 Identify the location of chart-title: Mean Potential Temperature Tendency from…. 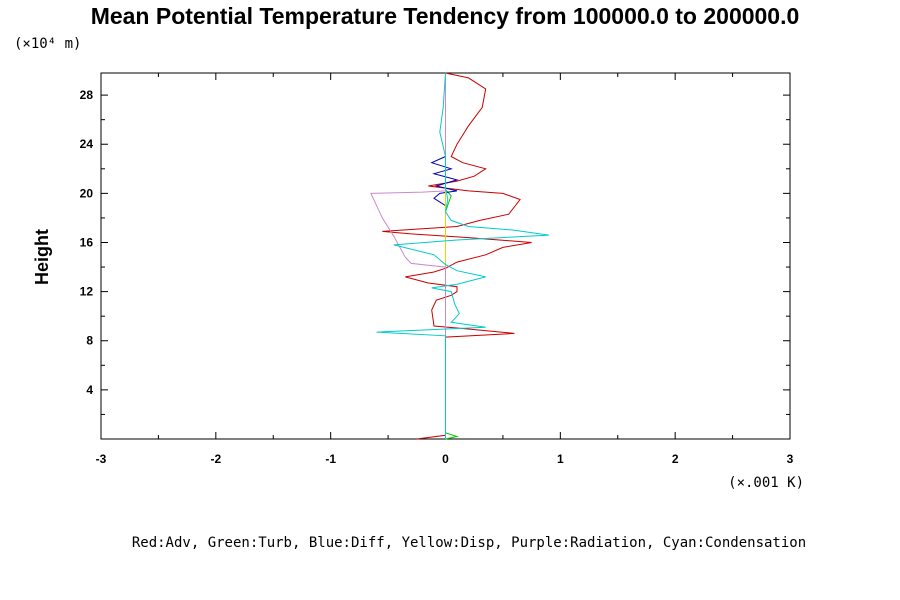
(445, 16).